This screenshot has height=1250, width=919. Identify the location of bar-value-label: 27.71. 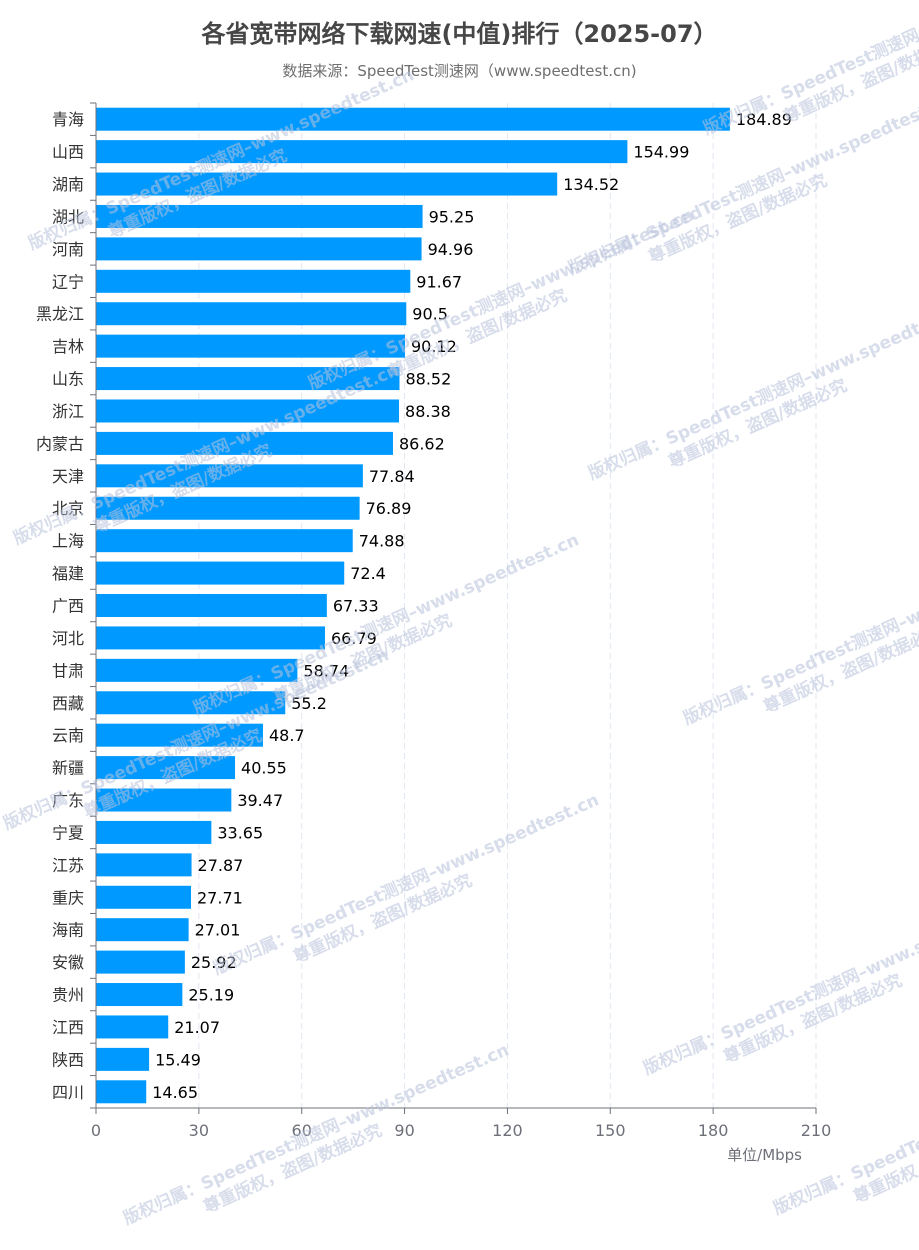
(220, 897).